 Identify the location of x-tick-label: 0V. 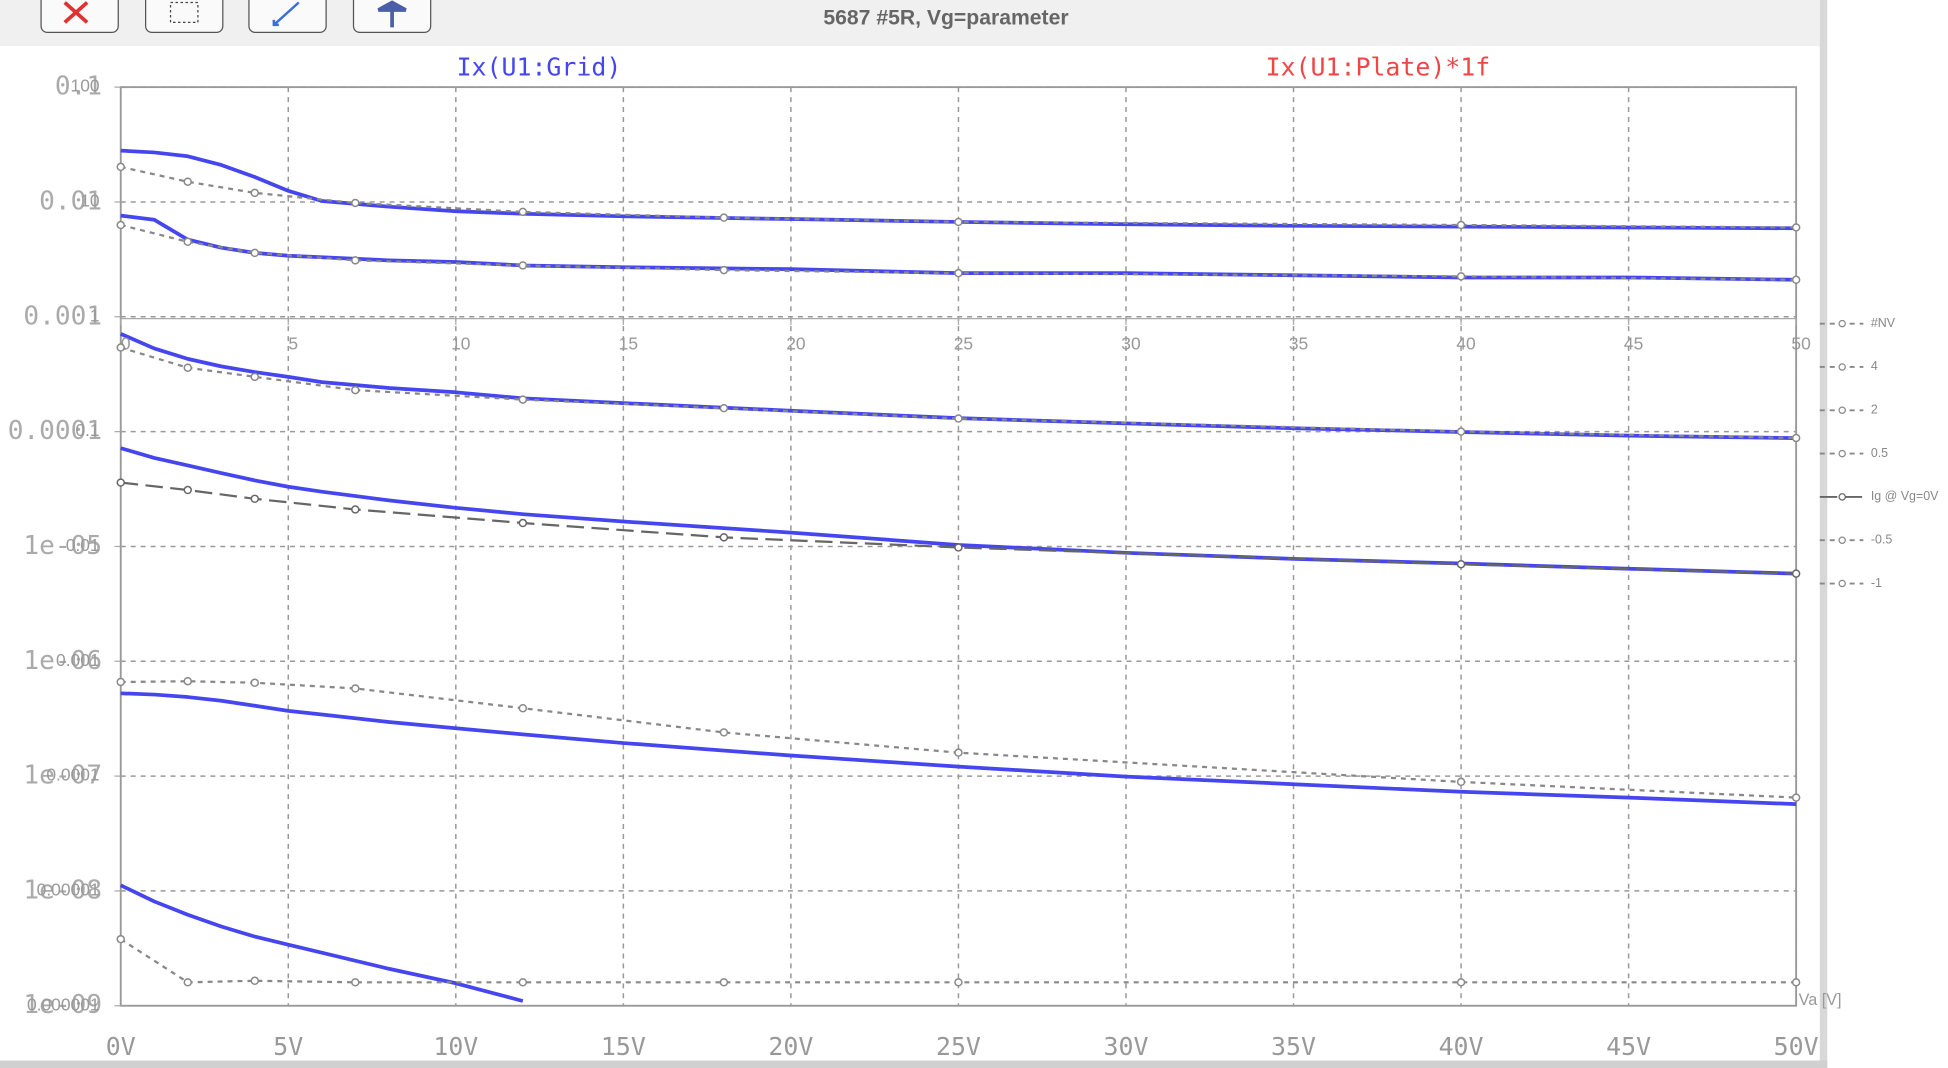
(121, 1046).